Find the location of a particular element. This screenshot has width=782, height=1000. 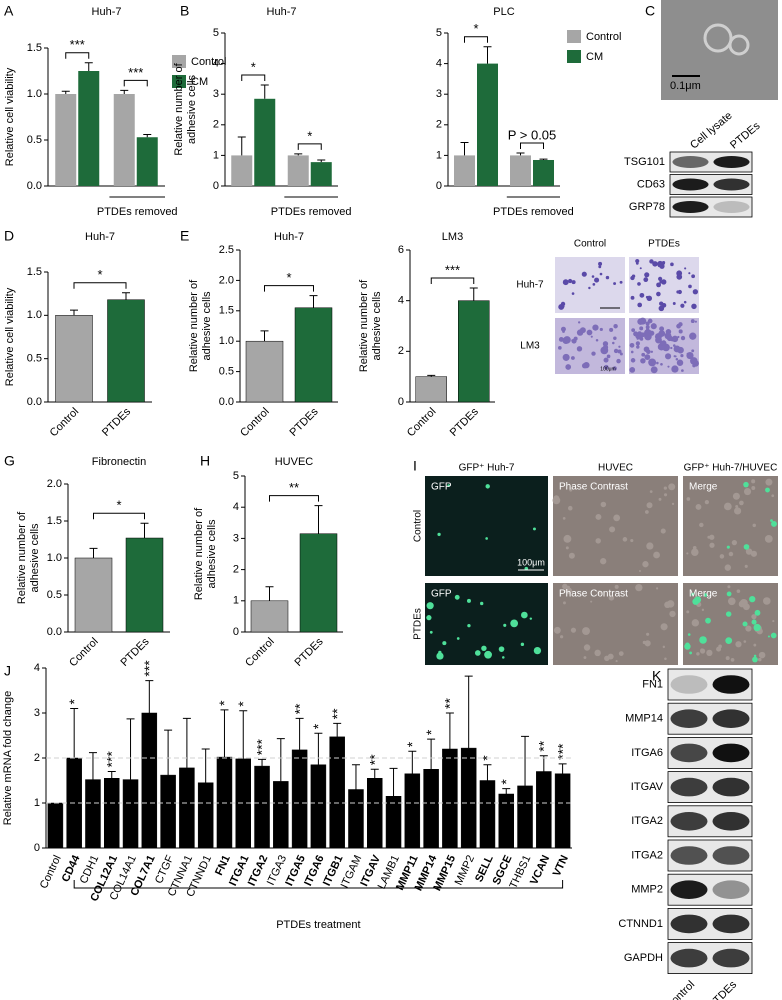

y-tick-label: 0 is located at coordinates (236, 632).